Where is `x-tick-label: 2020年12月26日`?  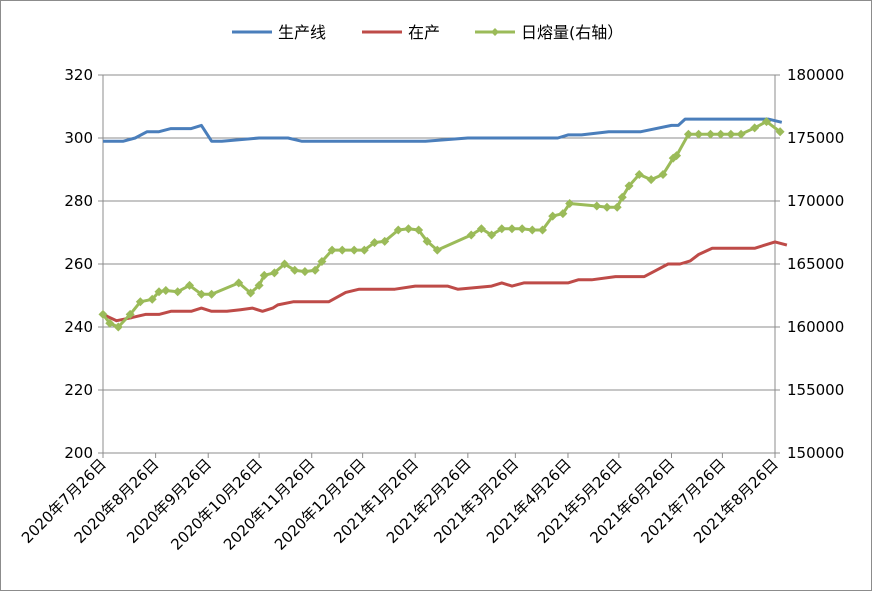 x-tick-label: 2020年12月26日 is located at coordinates (320, 504).